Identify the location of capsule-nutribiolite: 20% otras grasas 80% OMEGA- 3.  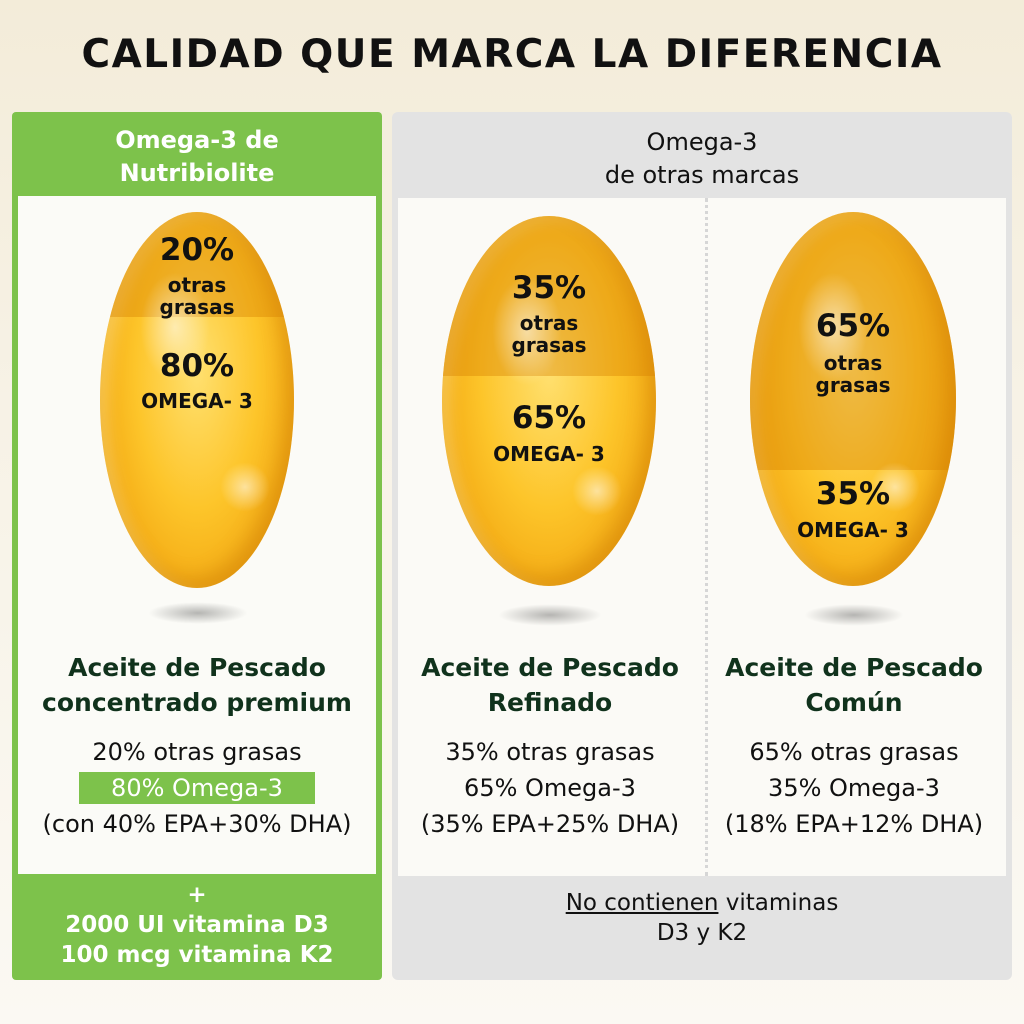
(197, 400).